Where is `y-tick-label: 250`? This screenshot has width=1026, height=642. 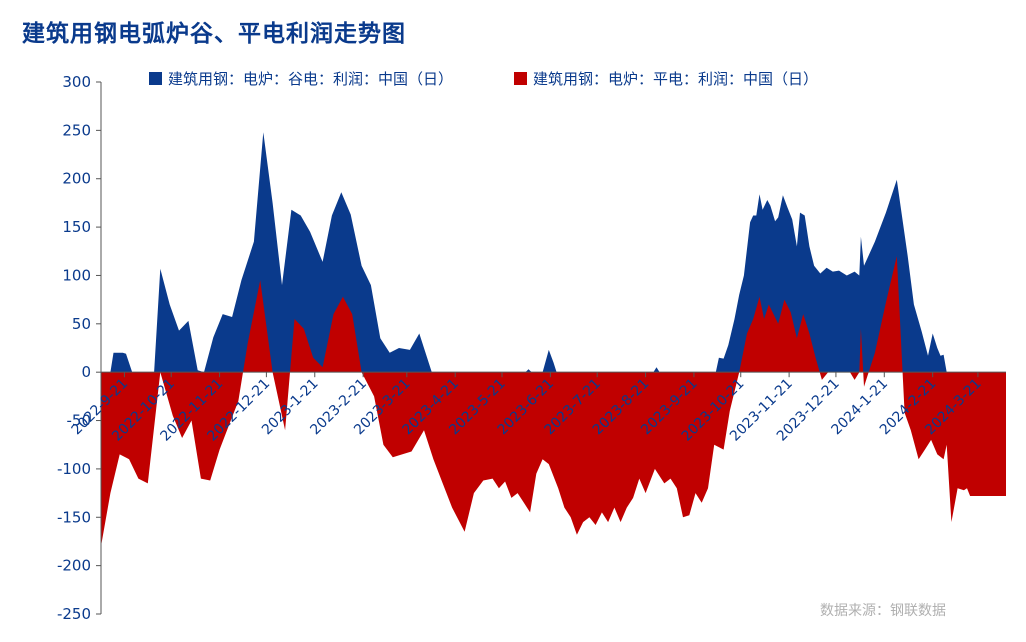 y-tick-label: 250 is located at coordinates (76, 130).